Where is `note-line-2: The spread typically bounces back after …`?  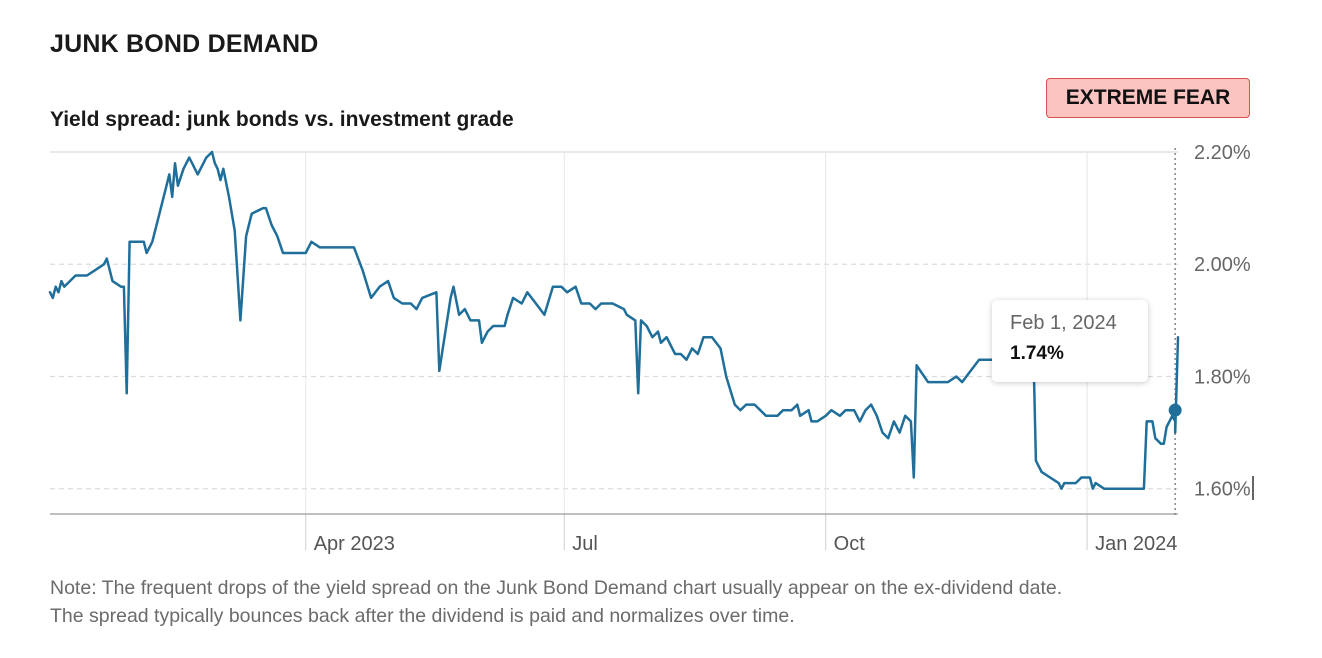 note-line-2: The spread typically bounces back after … is located at coordinates (422, 616).